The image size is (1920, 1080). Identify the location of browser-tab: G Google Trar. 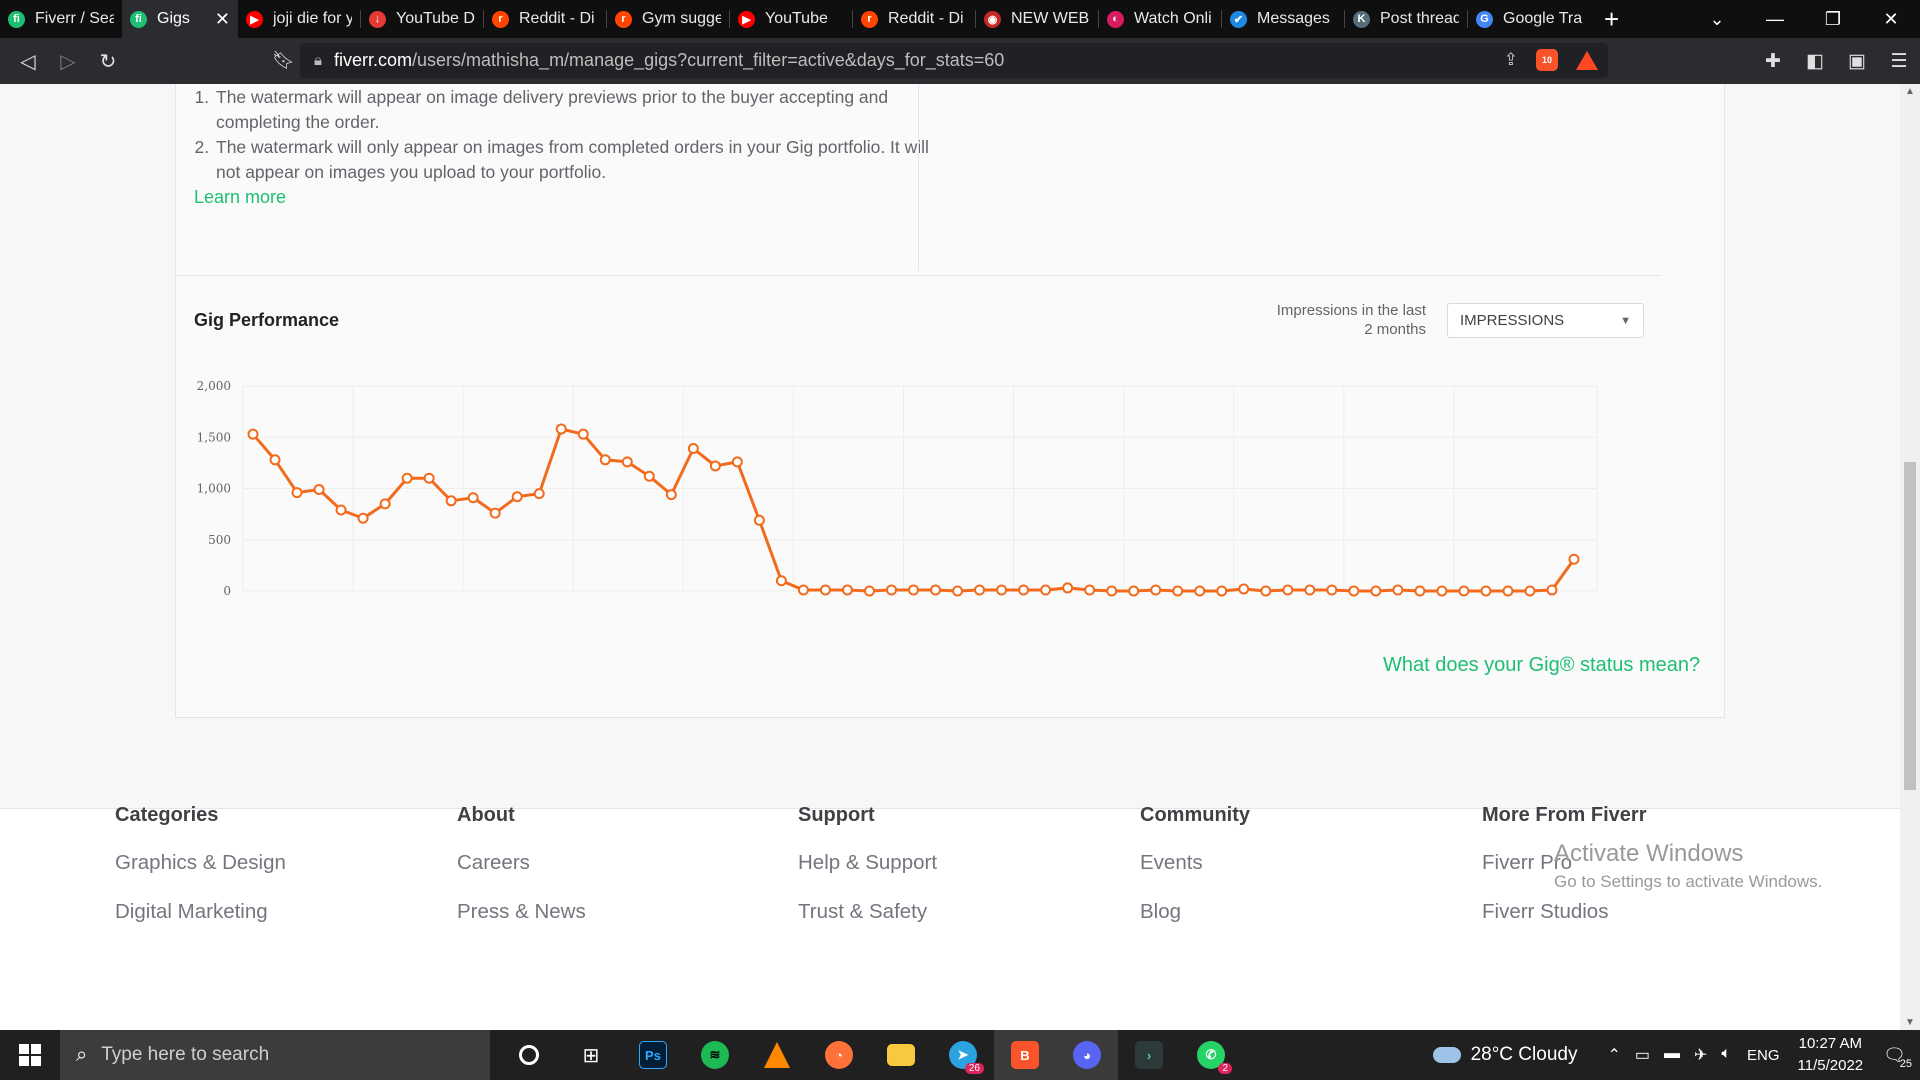
(1529, 19).